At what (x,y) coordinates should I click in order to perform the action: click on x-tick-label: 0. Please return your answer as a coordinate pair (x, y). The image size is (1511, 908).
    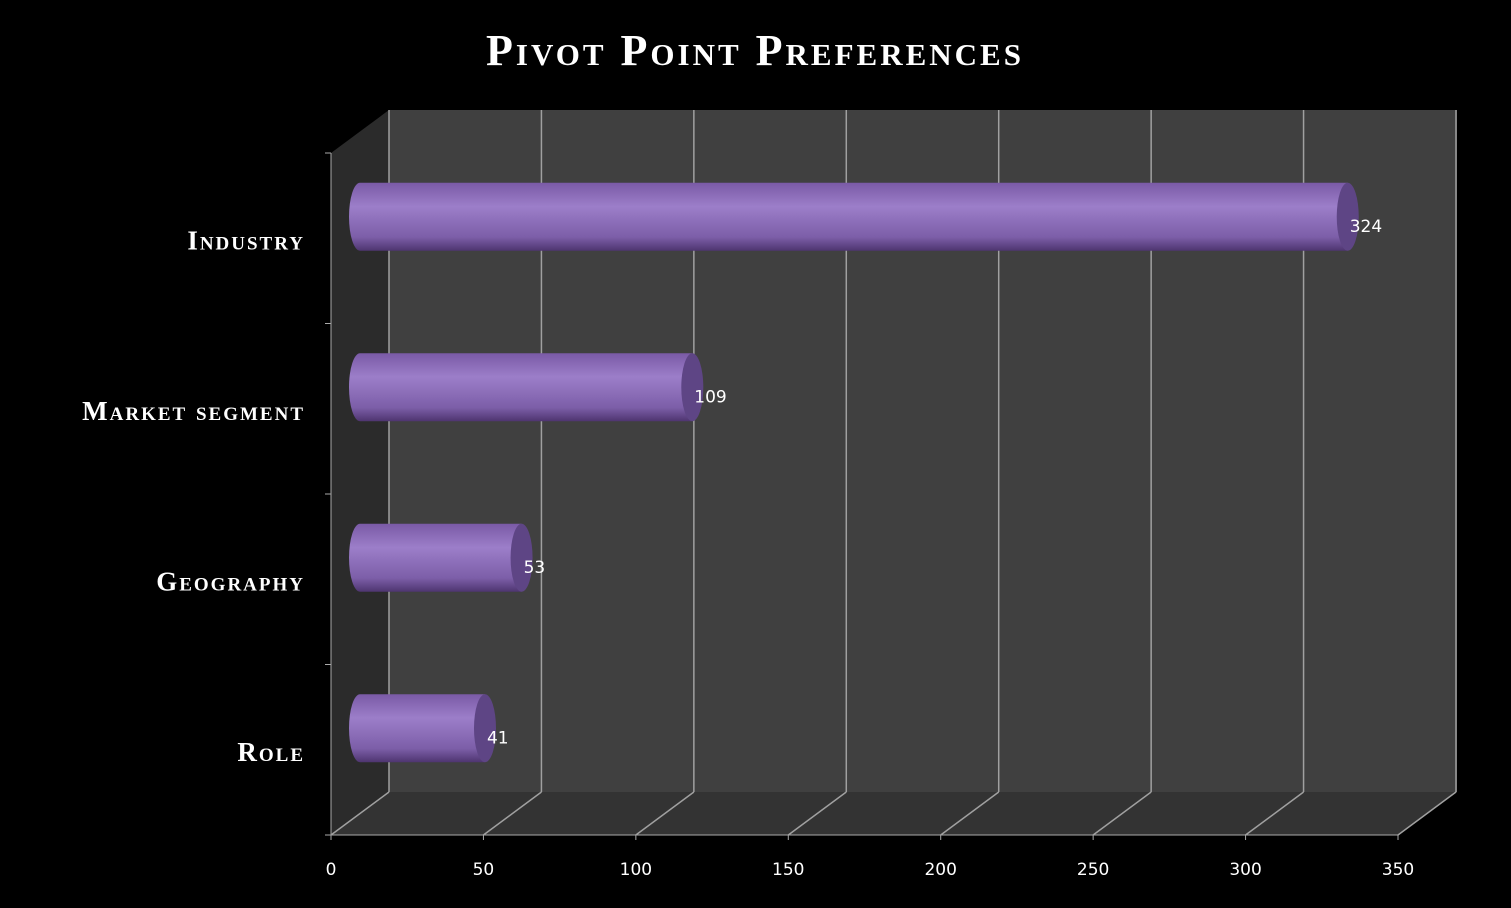
    Looking at the image, I should click on (331, 870).